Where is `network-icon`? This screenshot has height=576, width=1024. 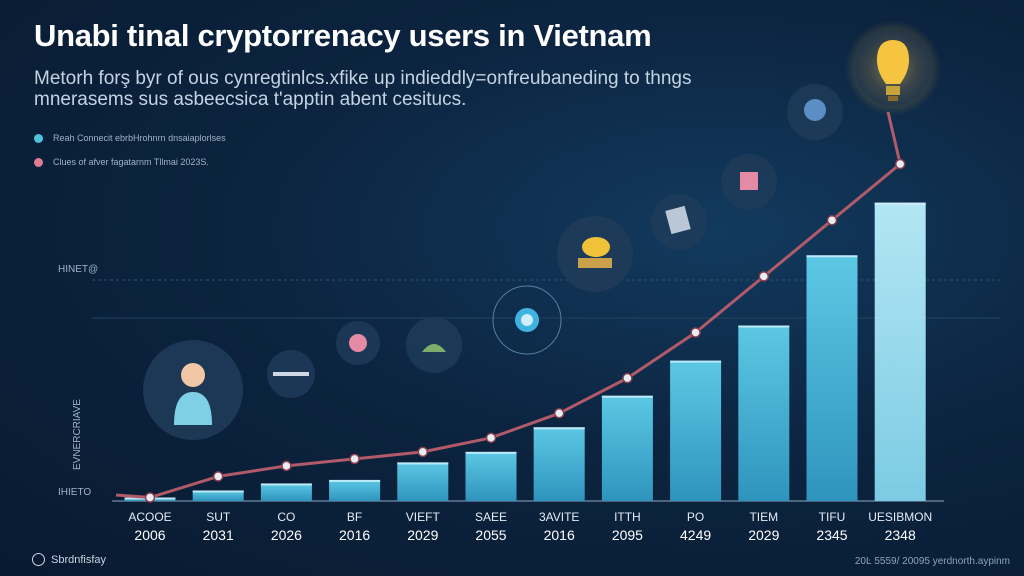
network-icon is located at coordinates (527, 320).